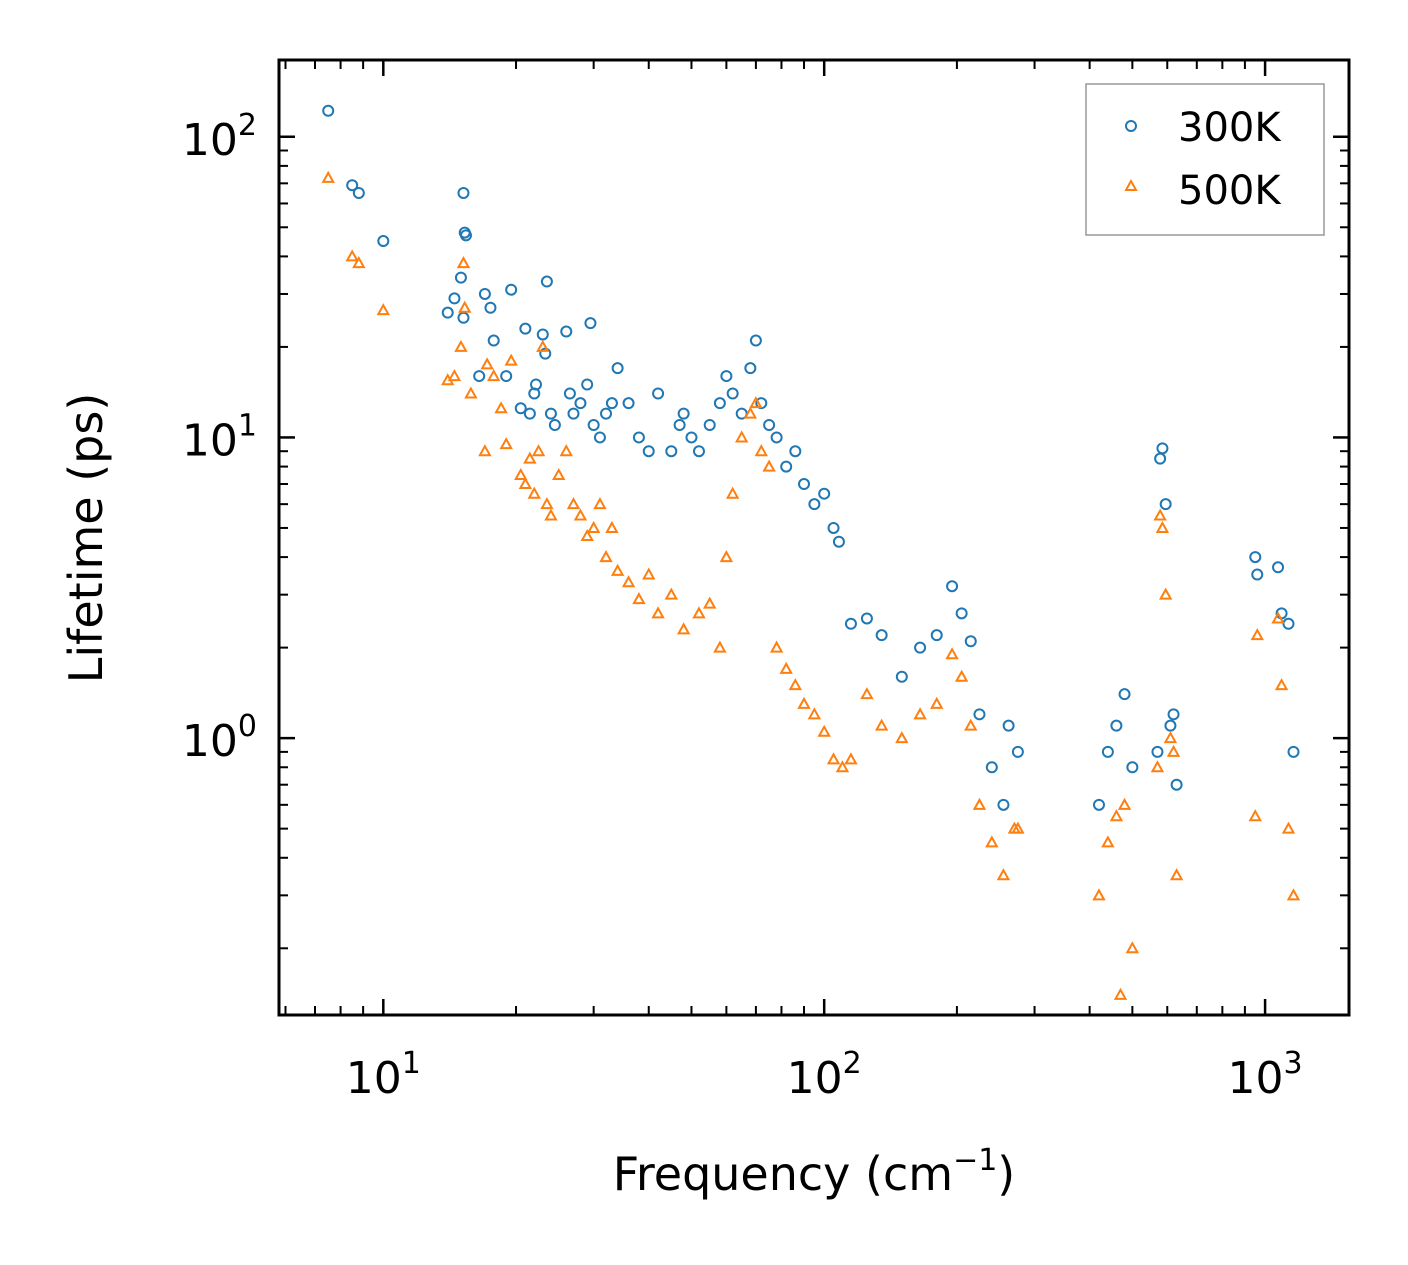 Image resolution: width=1408 pixels, height=1265 pixels. What do you see at coordinates (219, 437) in the screenshot?
I see `y-tick-label: 10¹` at bounding box center [219, 437].